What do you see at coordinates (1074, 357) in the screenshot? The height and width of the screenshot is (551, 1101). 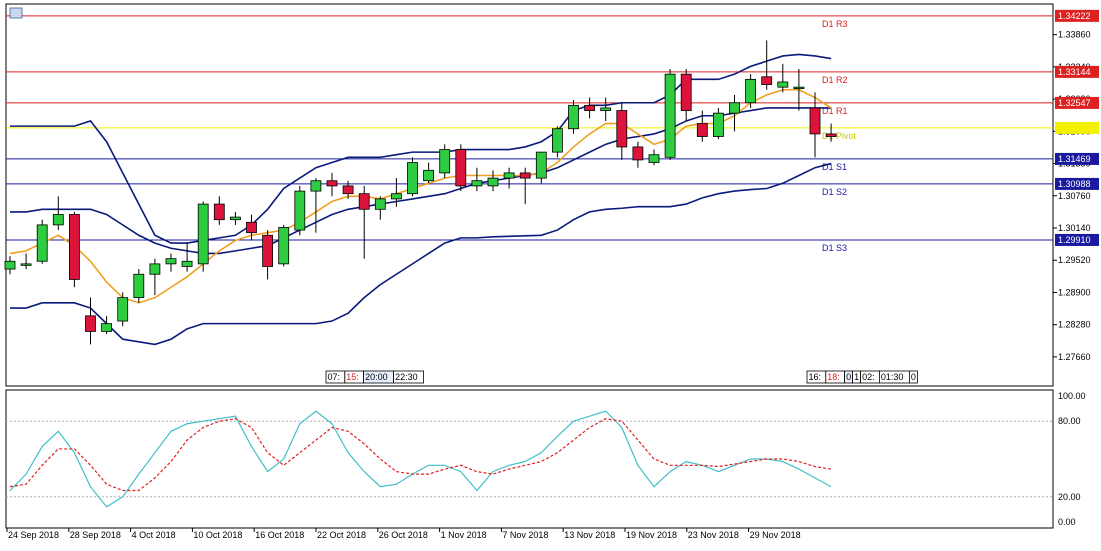 I see `price-tick-label: 1.27660` at bounding box center [1074, 357].